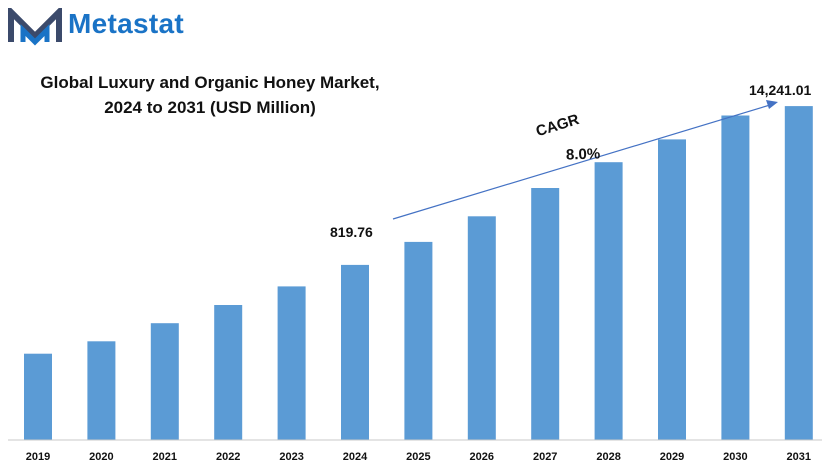 This screenshot has width=825, height=467. Describe the element at coordinates (418, 457) in the screenshot. I see `x-tick-label-2025: 2025` at that location.